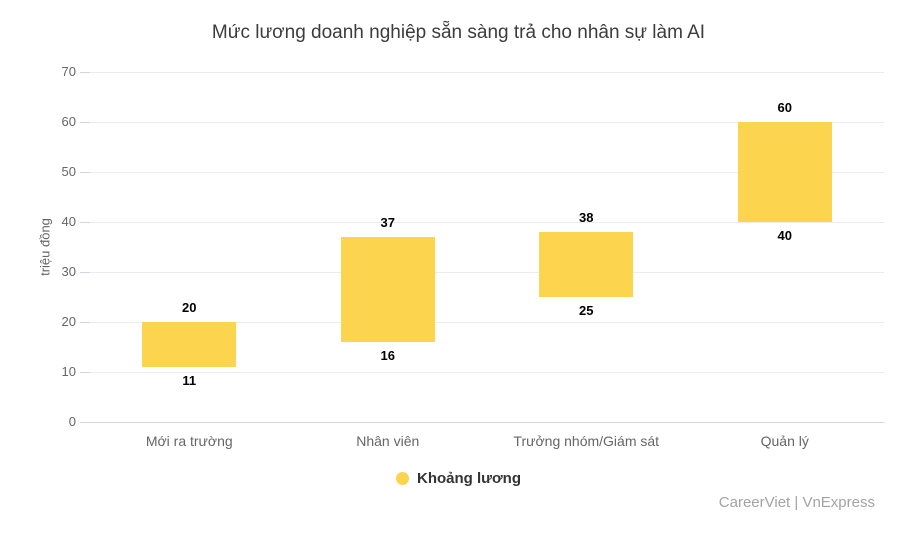 The image size is (917, 535). Describe the element at coordinates (402, 478) in the screenshot. I see `legend-marker-icon` at that location.